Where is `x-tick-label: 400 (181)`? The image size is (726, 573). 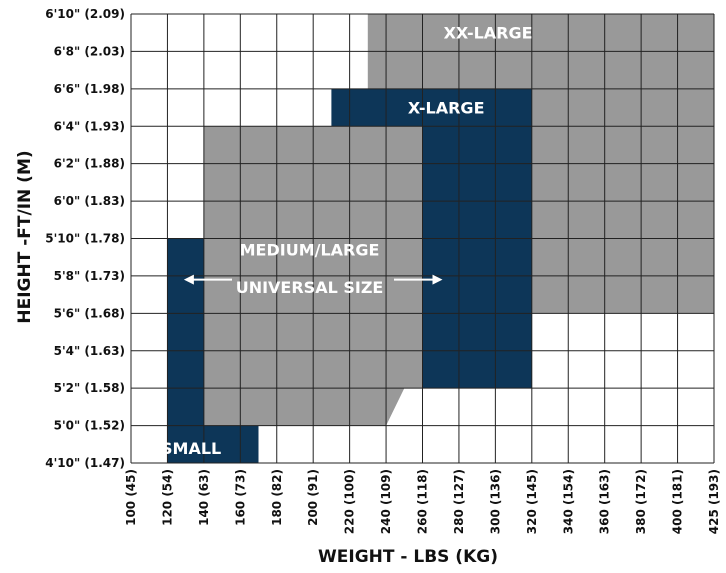 x-tick-label: 400 (181) is located at coordinates (678, 501).